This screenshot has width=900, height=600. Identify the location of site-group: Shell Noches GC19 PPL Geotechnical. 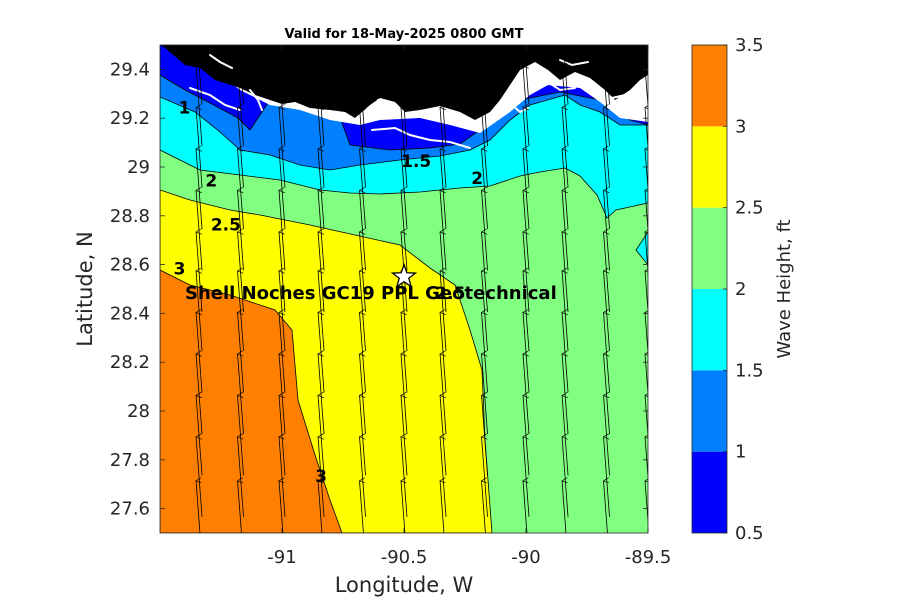
(371, 283).